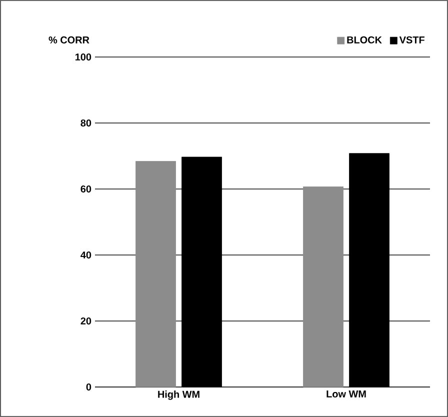 Image resolution: width=448 pixels, height=417 pixels. Describe the element at coordinates (69, 40) in the screenshot. I see `y-axis-title: % CORR` at that location.